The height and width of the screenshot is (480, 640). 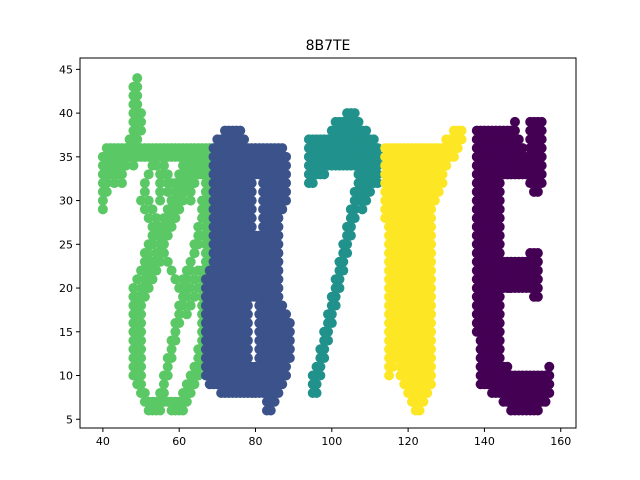 I want to click on y-tick-label: 10, so click(x=66, y=376).